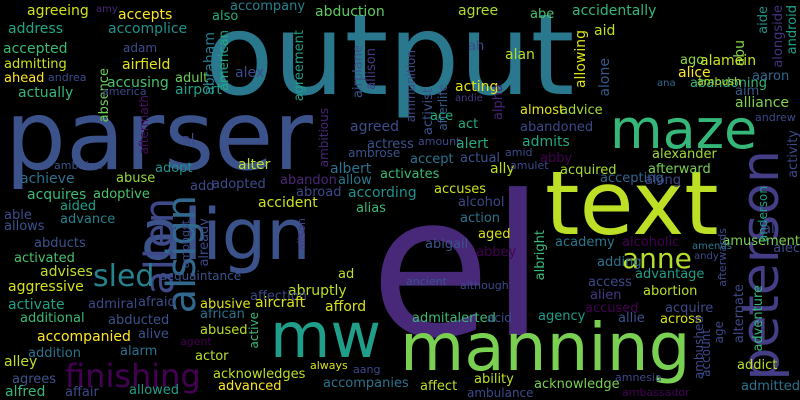  Describe the element at coordinates (78, 165) in the screenshot. I see `word-ambition: ambition` at that location.